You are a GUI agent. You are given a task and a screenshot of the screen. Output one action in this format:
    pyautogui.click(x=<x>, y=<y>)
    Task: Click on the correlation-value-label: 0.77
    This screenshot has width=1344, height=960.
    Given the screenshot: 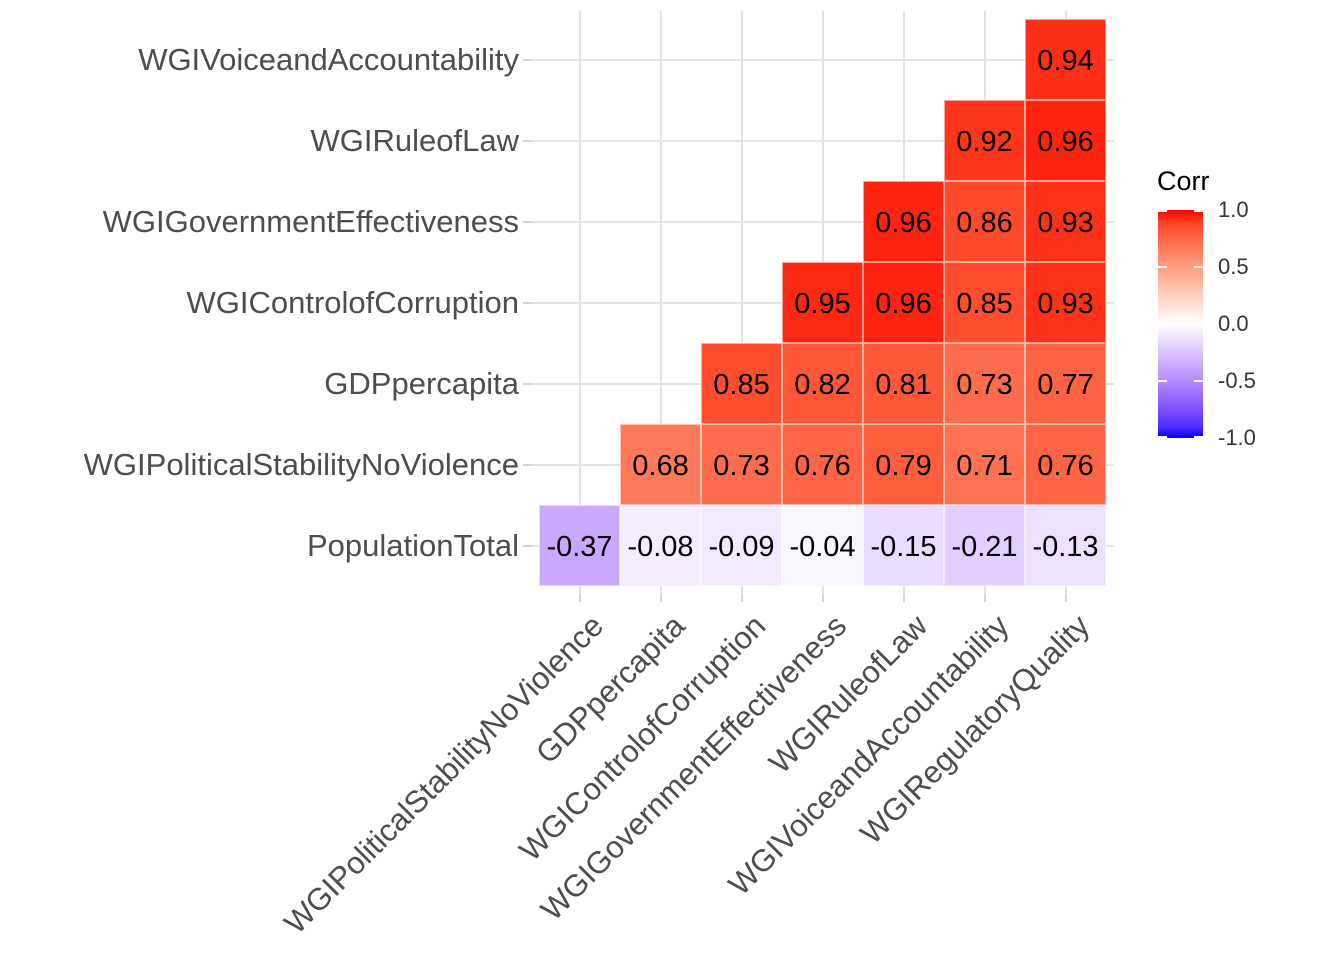 What is the action you would take?
    pyautogui.click(x=1065, y=384)
    